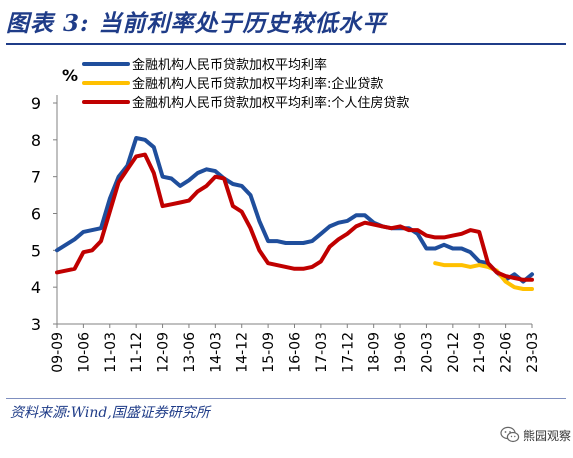 The image size is (573, 458). I want to click on x-tick-label: 20-12, so click(454, 352).